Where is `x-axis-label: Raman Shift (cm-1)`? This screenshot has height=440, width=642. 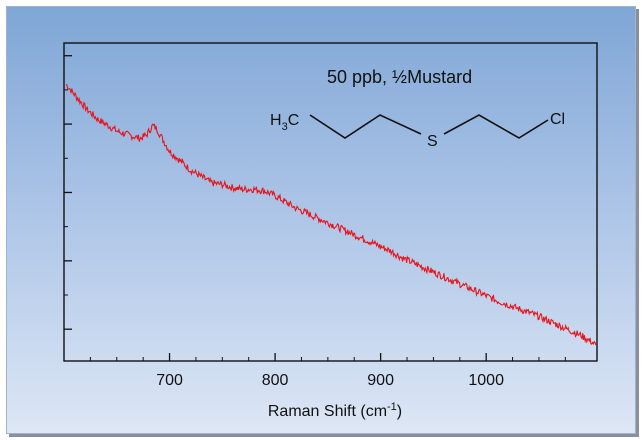 x-axis-label: Raman Shift (cm-1) is located at coordinates (335, 410).